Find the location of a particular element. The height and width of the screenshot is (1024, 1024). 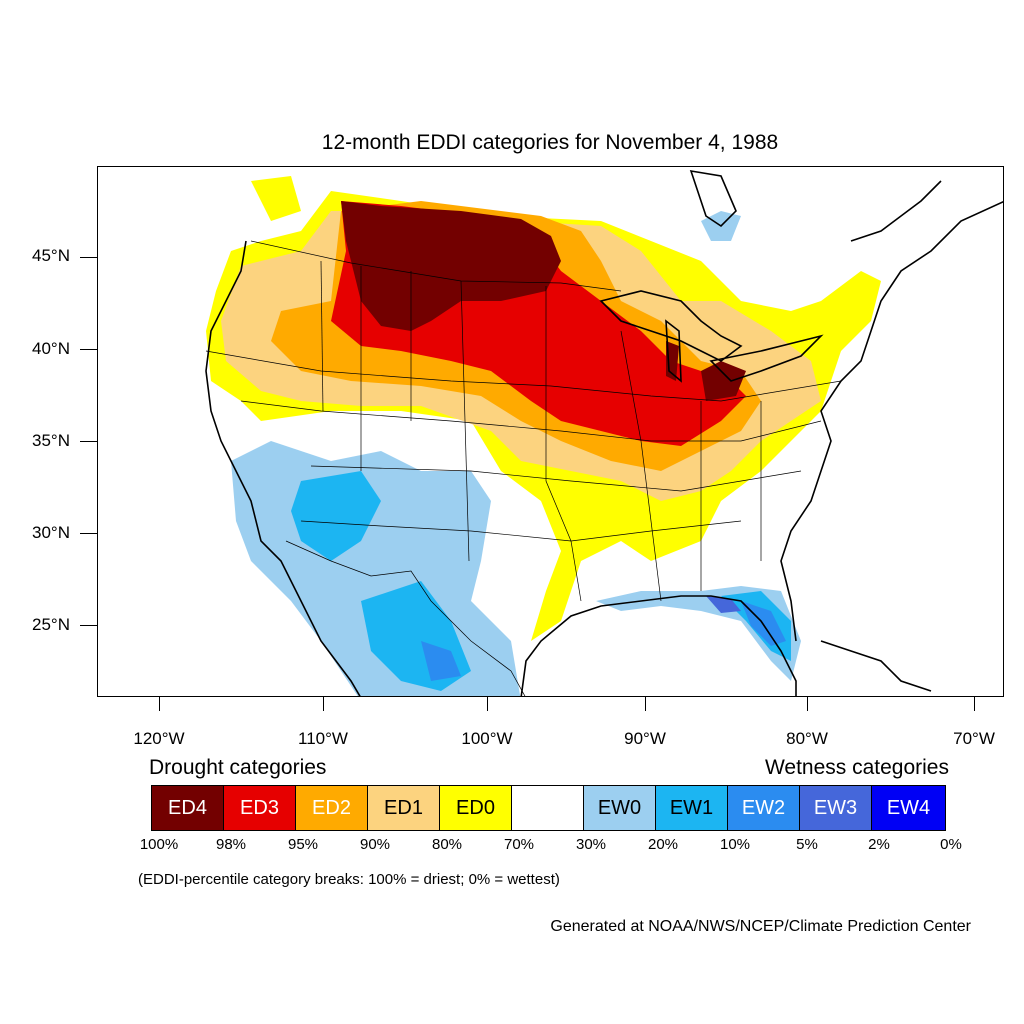

legend-box-ew3: EW3 is located at coordinates (836, 808).